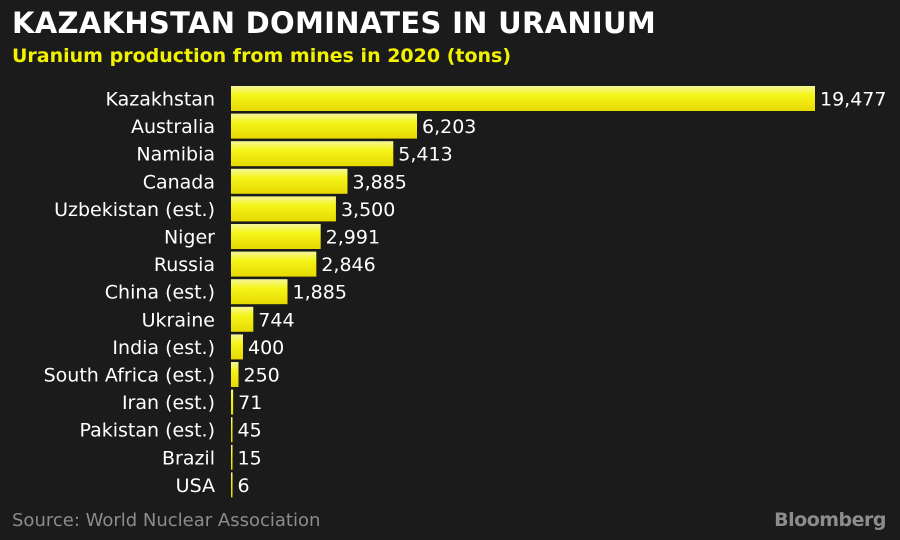 The width and height of the screenshot is (900, 540). I want to click on bar-uzbekistan-est, so click(283, 209).